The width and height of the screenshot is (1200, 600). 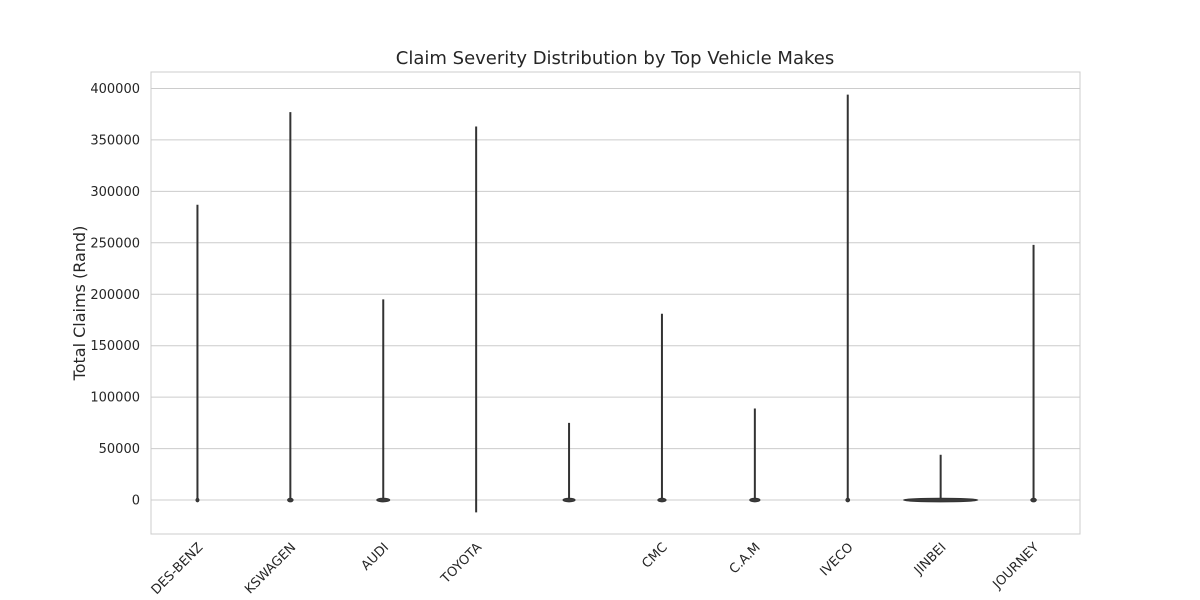 What do you see at coordinates (115, 89) in the screenshot?
I see `y-tick-label: 400000` at bounding box center [115, 89].